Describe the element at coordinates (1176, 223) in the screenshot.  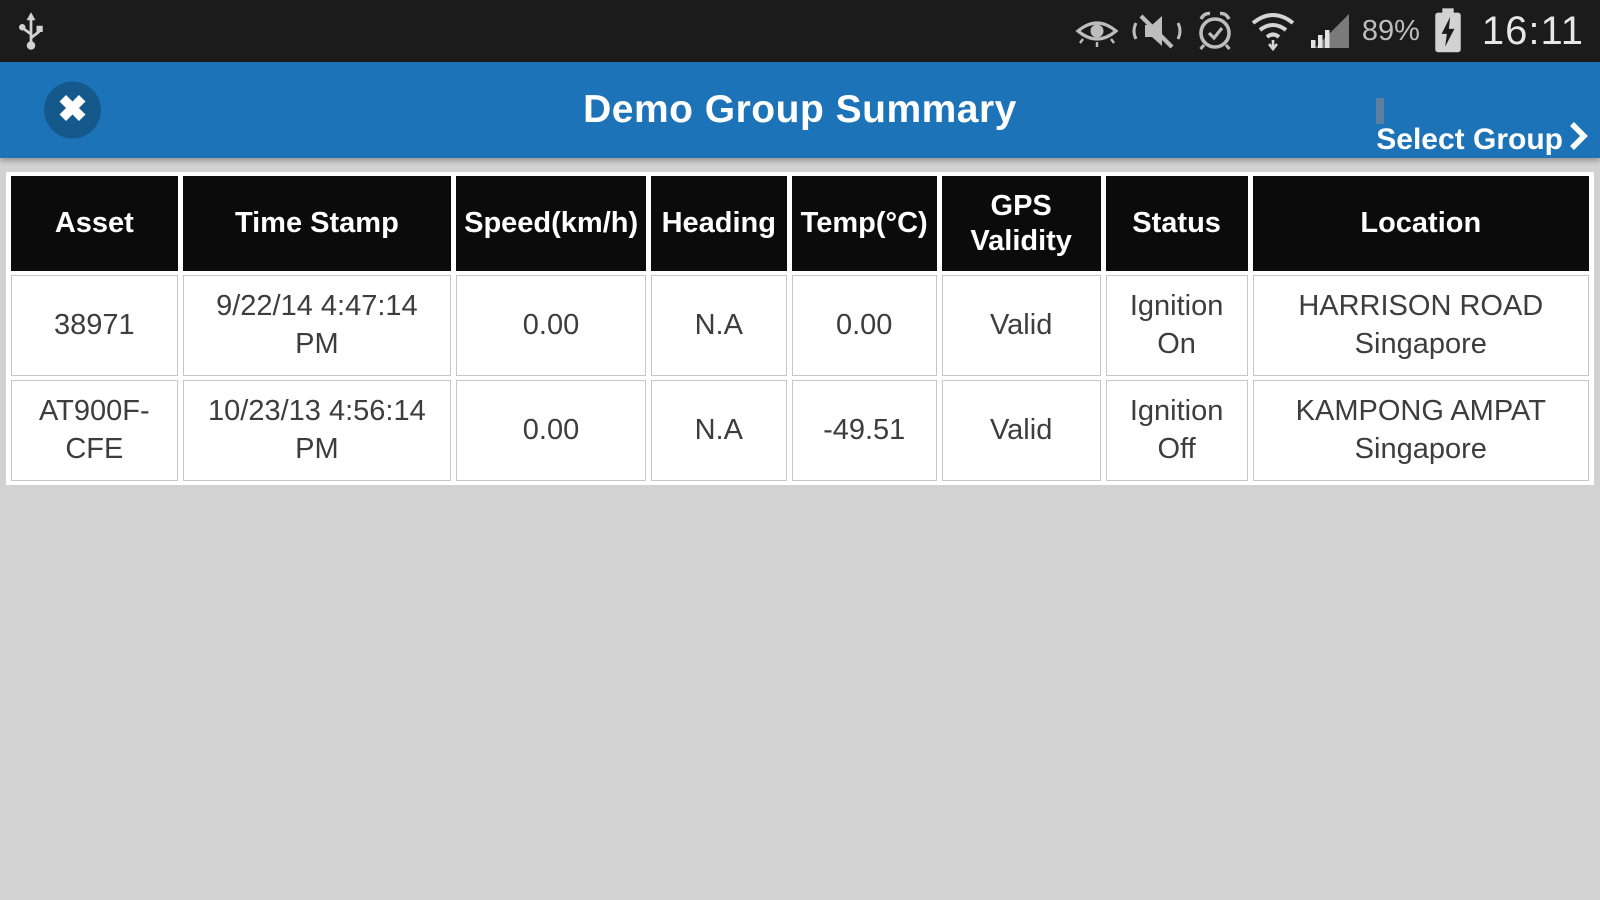
I see `col-header-status: Status` at that location.